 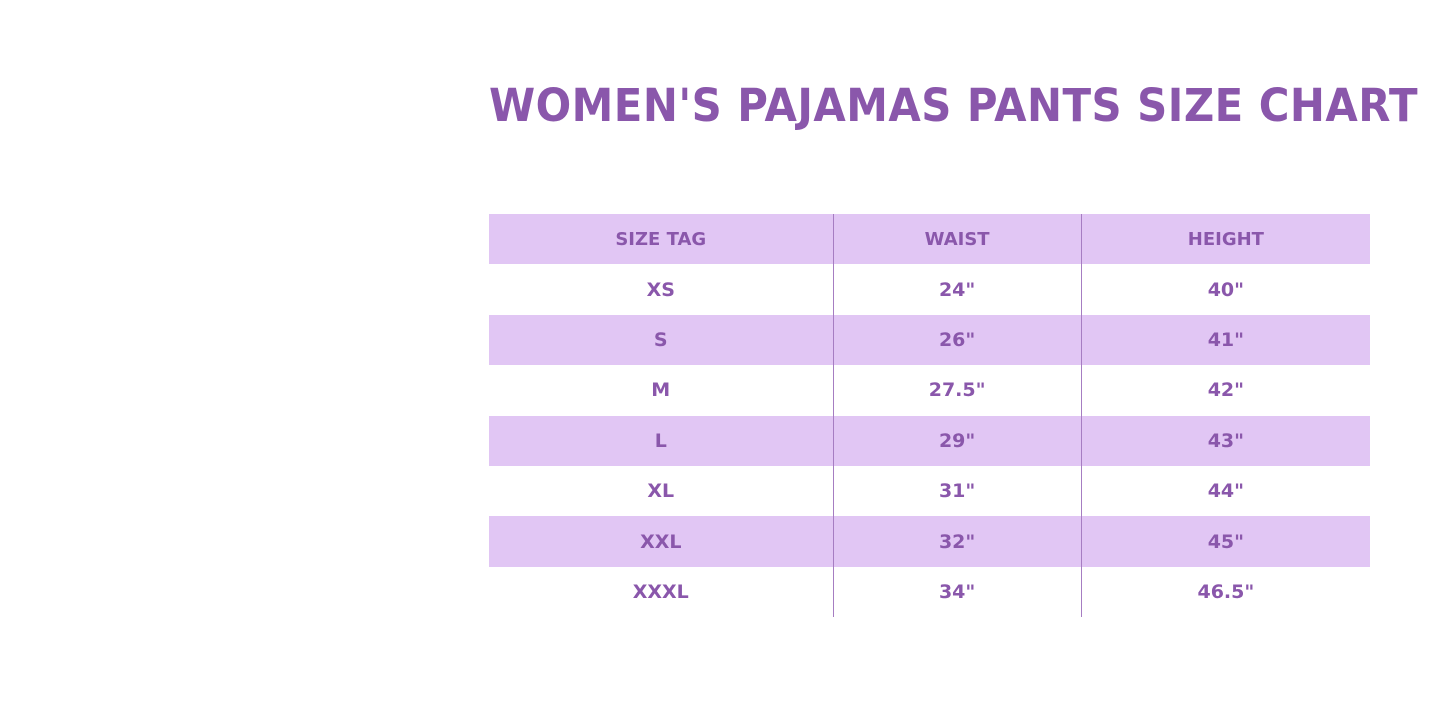 I want to click on size-cell: M, so click(x=661, y=390).